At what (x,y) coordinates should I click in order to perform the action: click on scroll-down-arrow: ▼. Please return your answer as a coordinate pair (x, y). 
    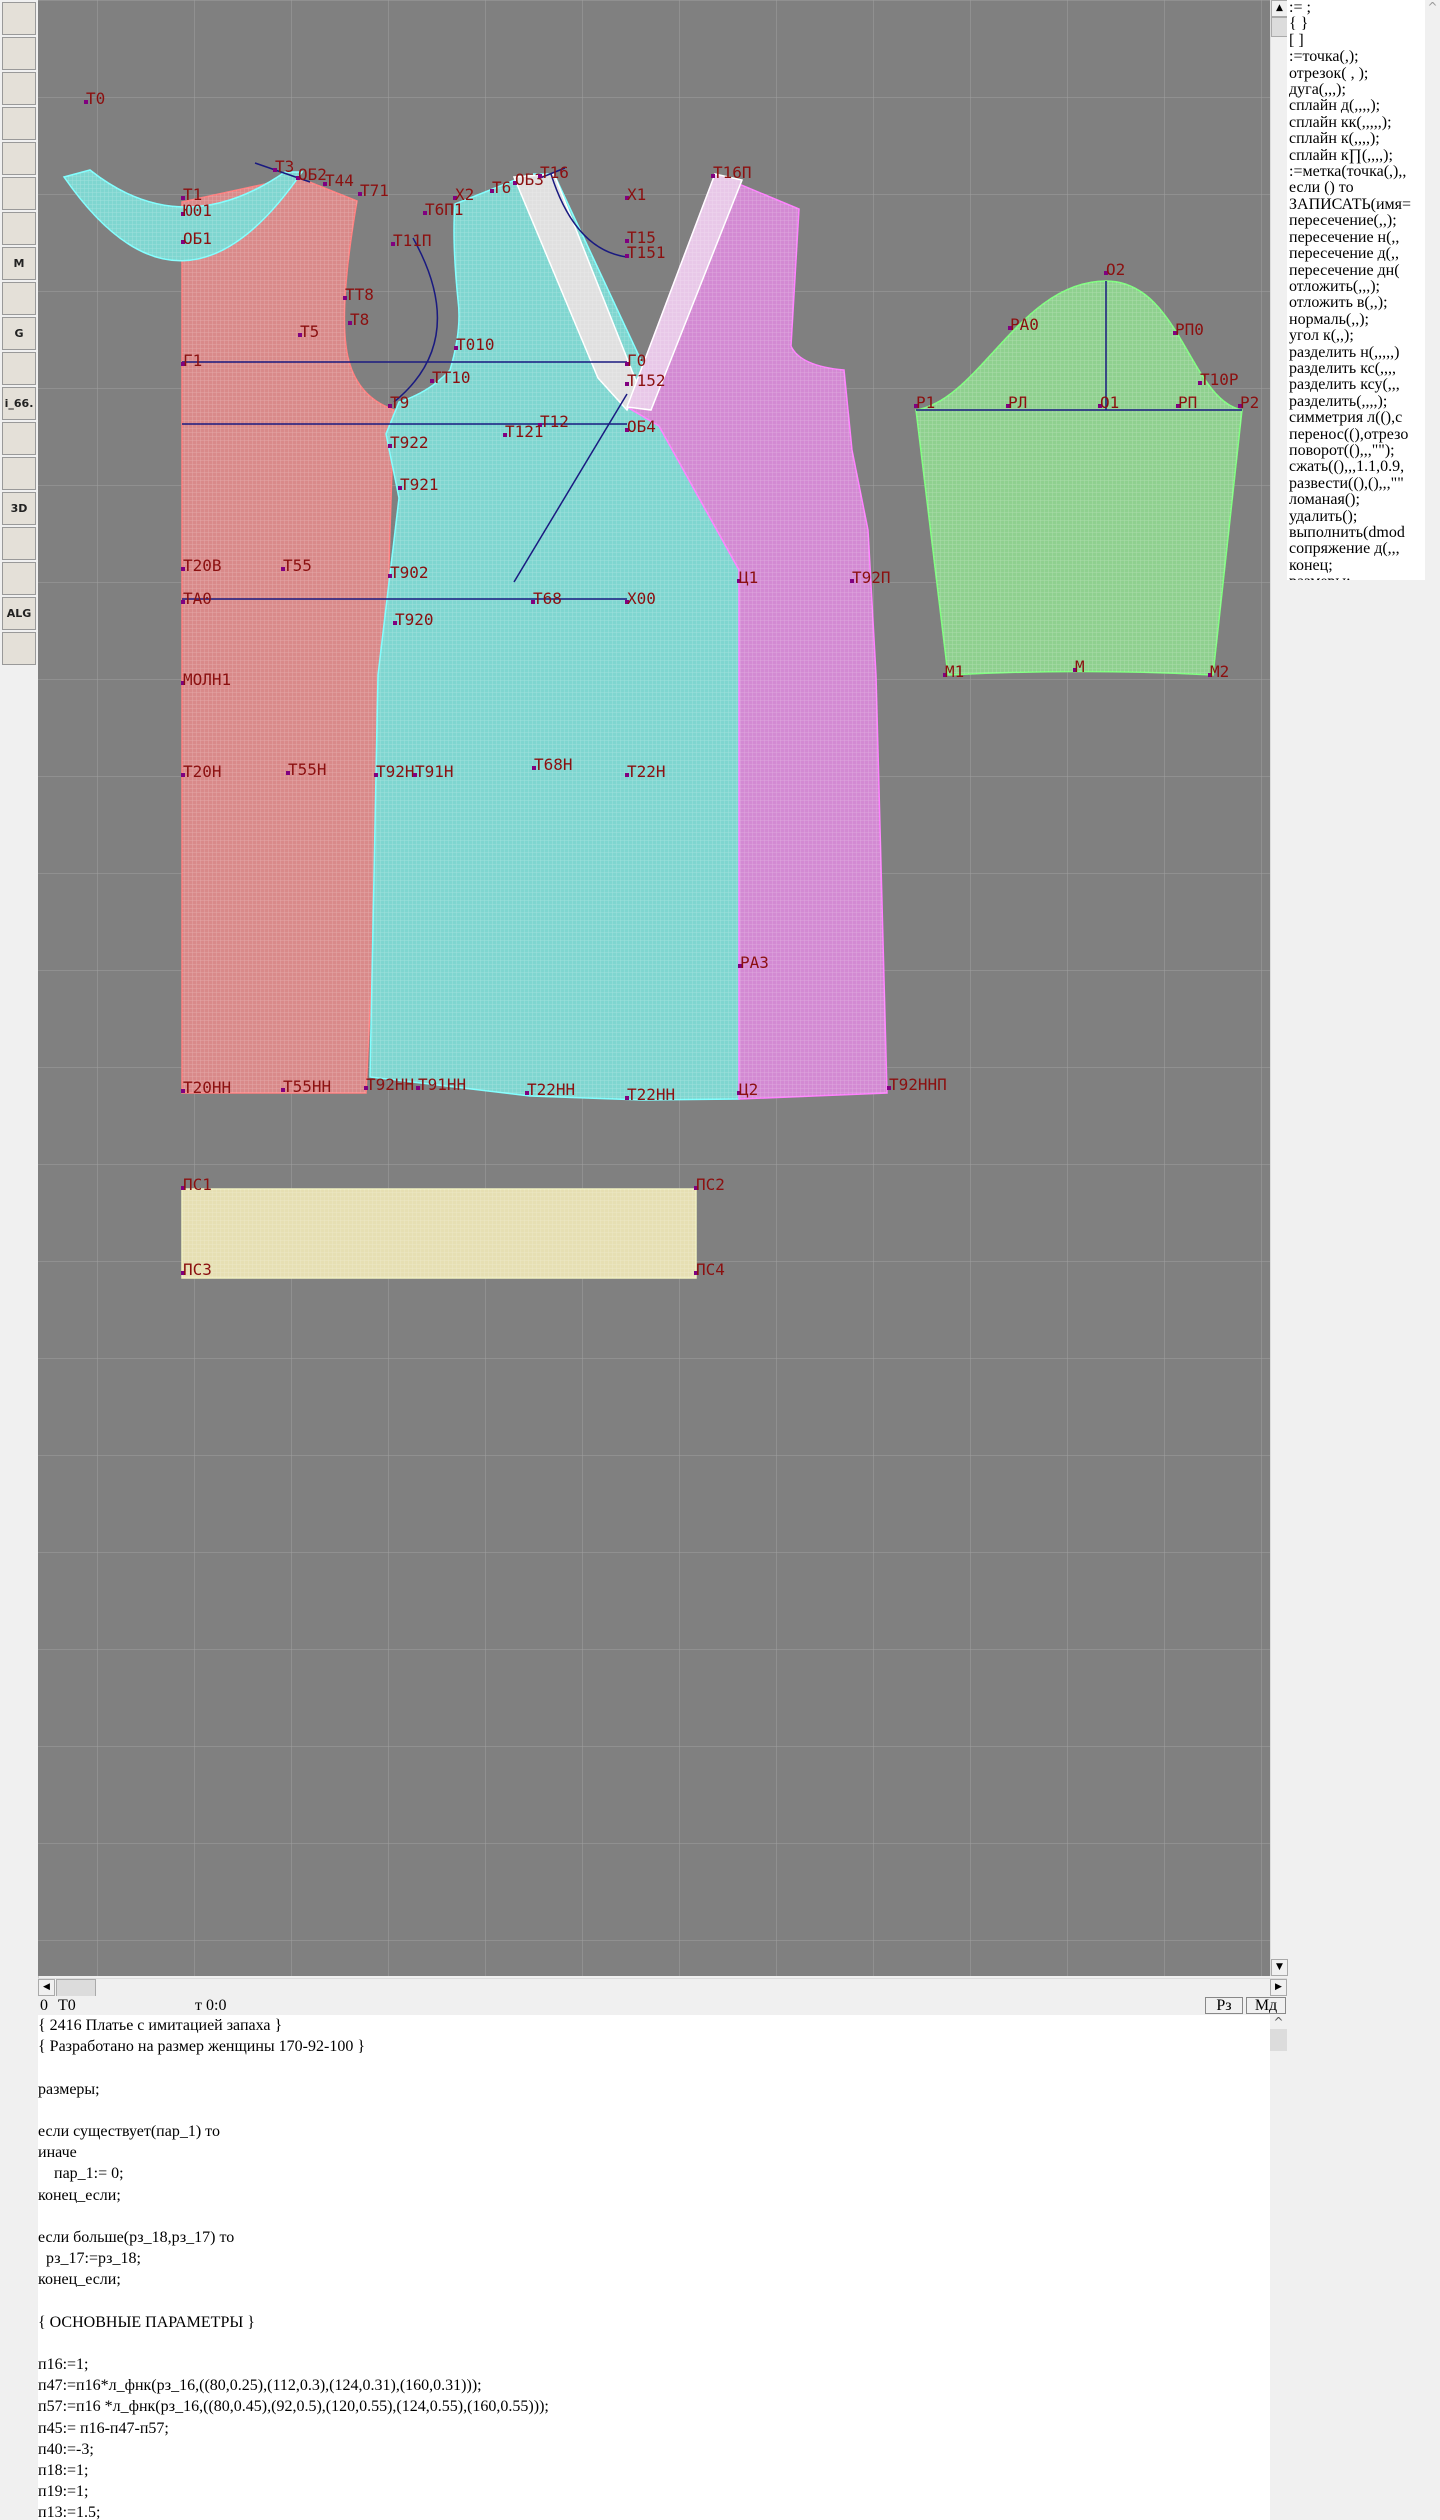
    Looking at the image, I should click on (1279, 1967).